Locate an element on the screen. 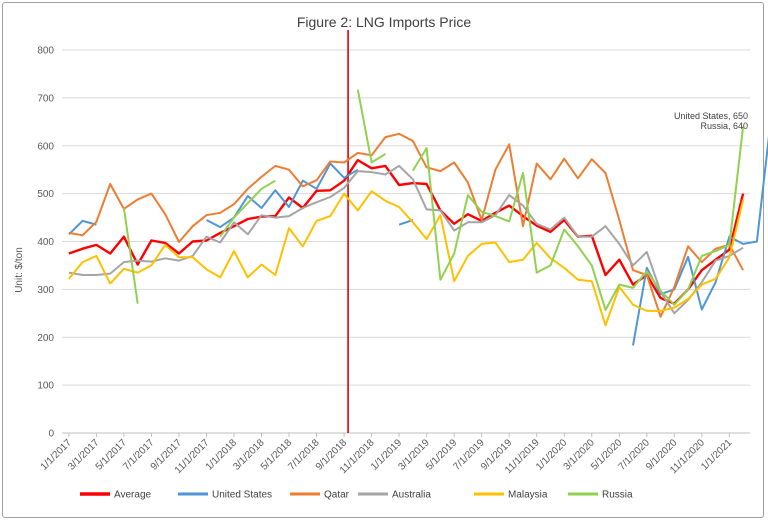 The image size is (768, 522). y-tick-label: 100 is located at coordinates (45, 386).